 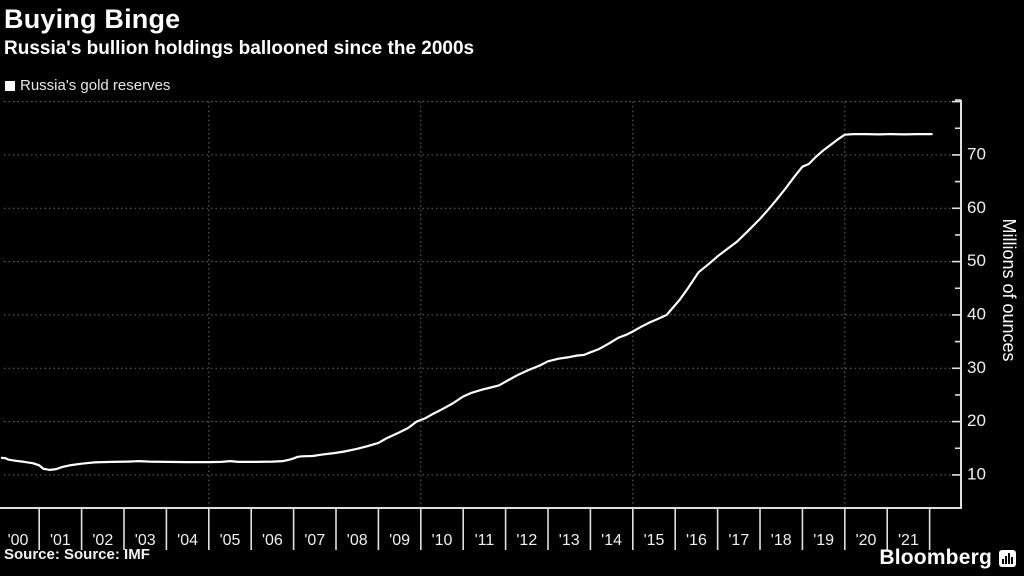 I want to click on legend: Russia's gold reserves, so click(x=87, y=85).